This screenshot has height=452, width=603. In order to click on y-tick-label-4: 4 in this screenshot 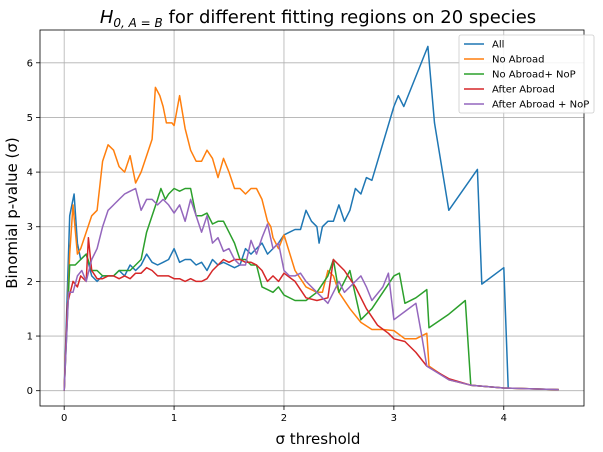, I will do `click(30, 173)`.